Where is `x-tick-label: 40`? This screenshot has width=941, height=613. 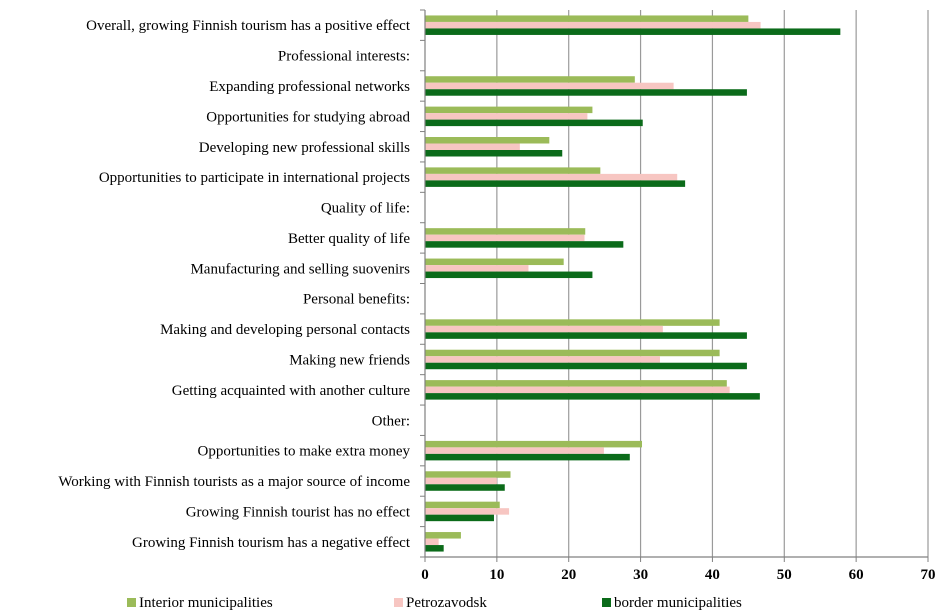 x-tick-label: 40 is located at coordinates (712, 575).